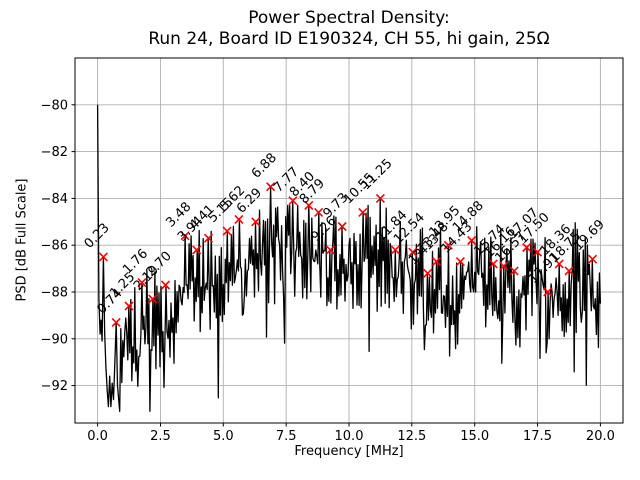  What do you see at coordinates (474, 436) in the screenshot?
I see `x-tick-label: 15.0` at bounding box center [474, 436].